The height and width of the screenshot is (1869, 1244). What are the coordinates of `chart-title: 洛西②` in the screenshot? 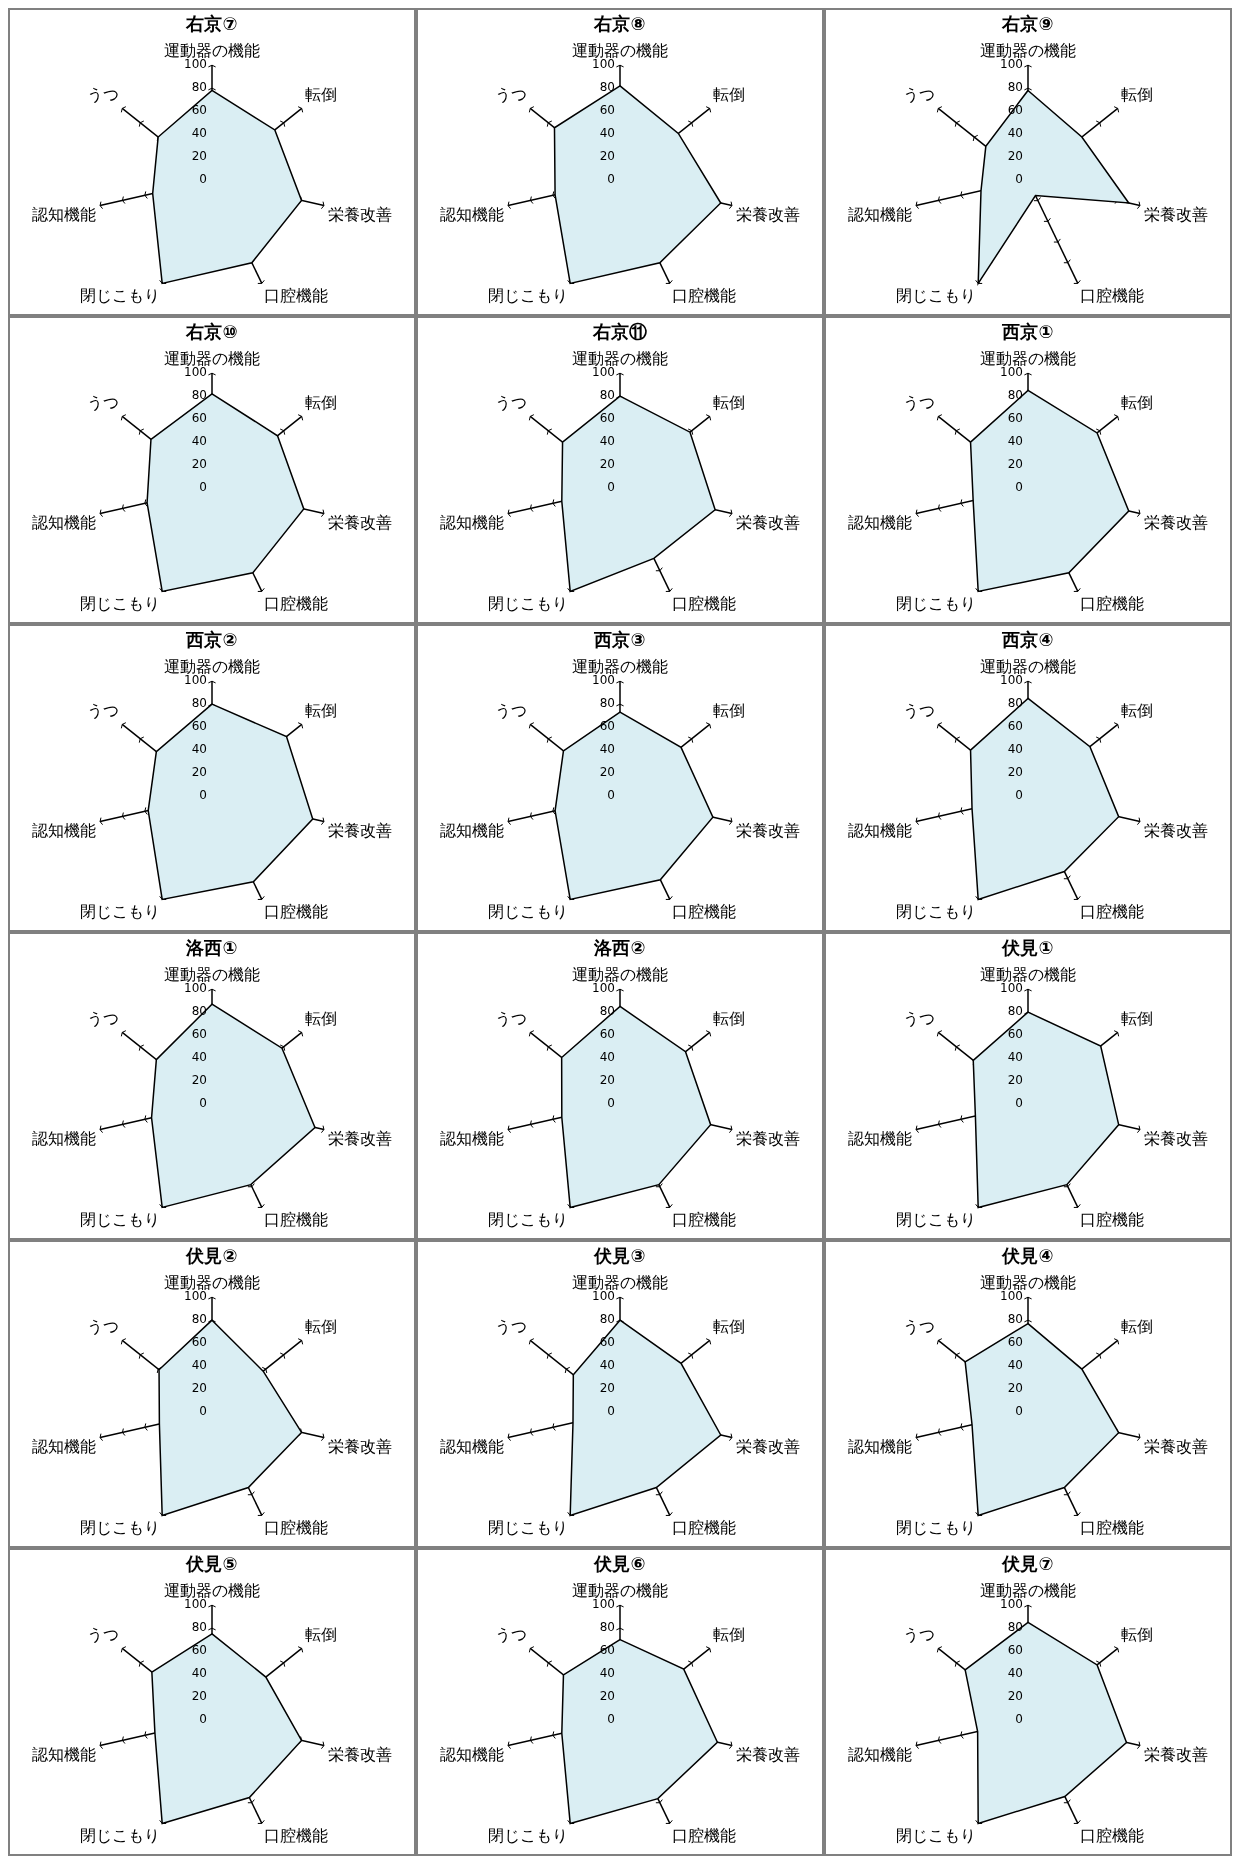 It's located at (620, 948).